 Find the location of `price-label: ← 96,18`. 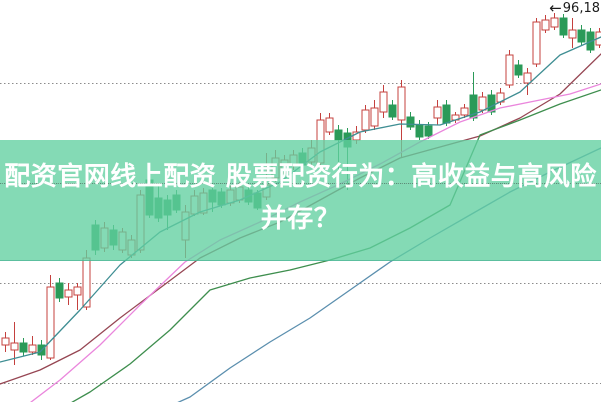

price-label: ← 96,18 is located at coordinates (574, 8).